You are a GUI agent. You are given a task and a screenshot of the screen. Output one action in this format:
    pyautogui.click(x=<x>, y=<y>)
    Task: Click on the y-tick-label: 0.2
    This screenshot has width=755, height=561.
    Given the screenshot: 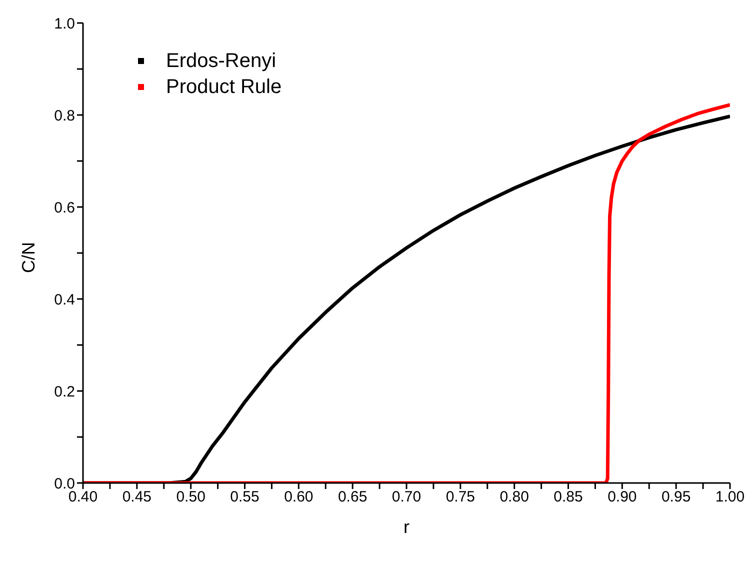 What is the action you would take?
    pyautogui.click(x=64, y=391)
    